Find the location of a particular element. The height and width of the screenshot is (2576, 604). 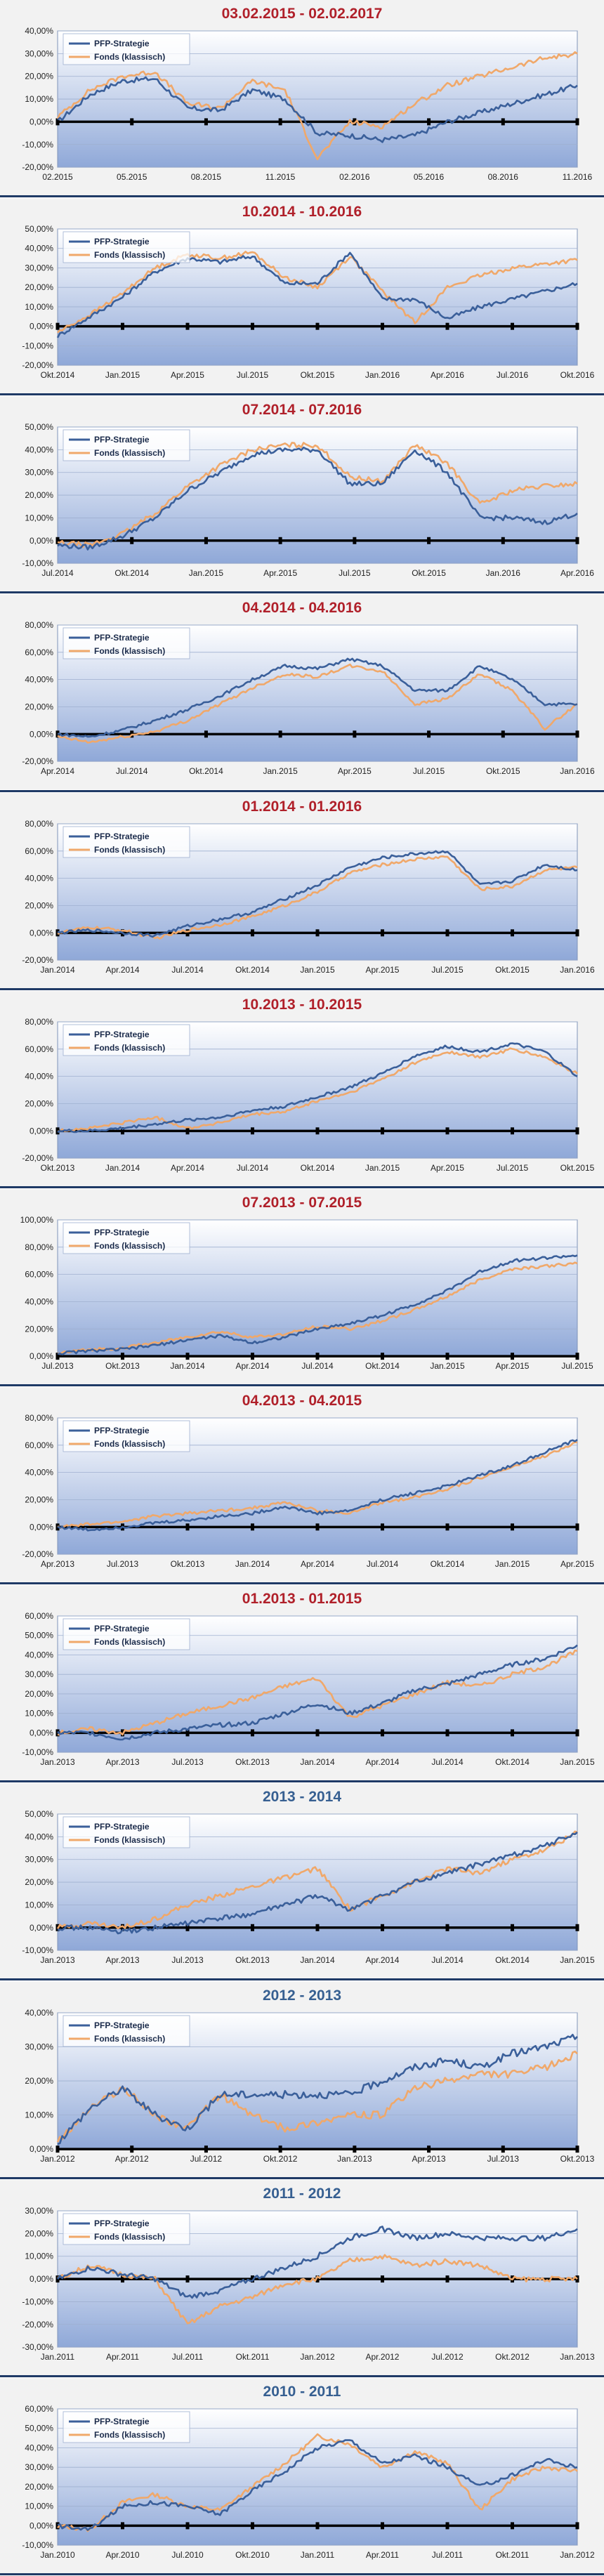

y-tick-label: 50,00% is located at coordinates (39, 1636).